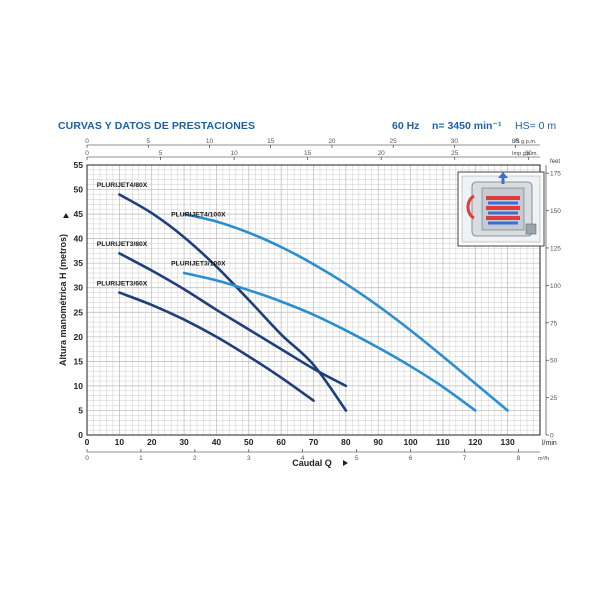 Image resolution: width=600 pixels, height=600 pixels. I want to click on us-gpm-tick-label: 10, so click(210, 141).